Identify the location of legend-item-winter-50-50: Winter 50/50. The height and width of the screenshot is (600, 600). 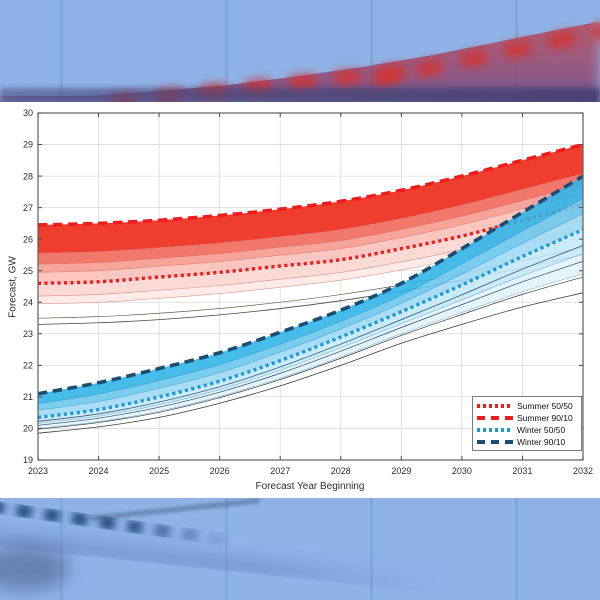
(527, 430).